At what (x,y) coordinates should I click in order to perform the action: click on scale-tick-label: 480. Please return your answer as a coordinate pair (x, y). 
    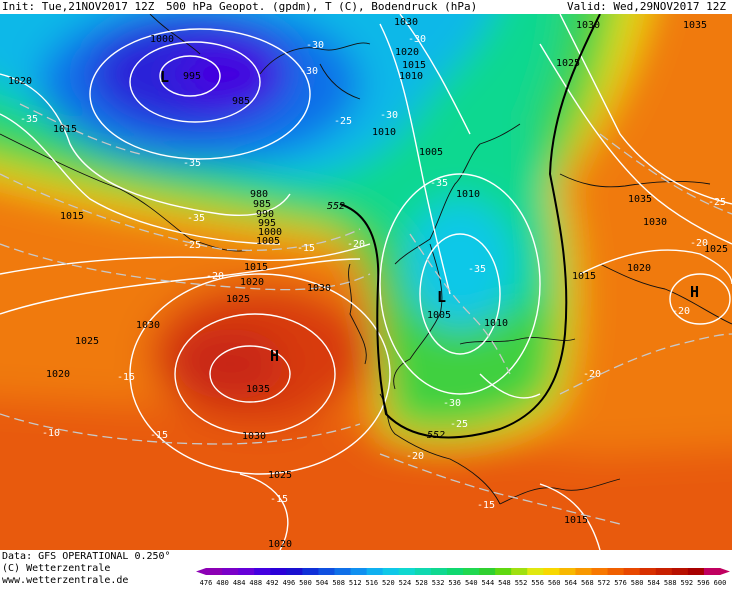
    Looking at the image, I should click on (222, 583).